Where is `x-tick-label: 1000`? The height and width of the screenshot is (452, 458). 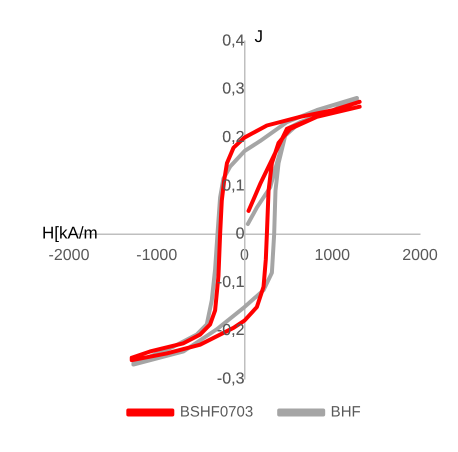 x-tick-label: 1000 is located at coordinates (332, 255).